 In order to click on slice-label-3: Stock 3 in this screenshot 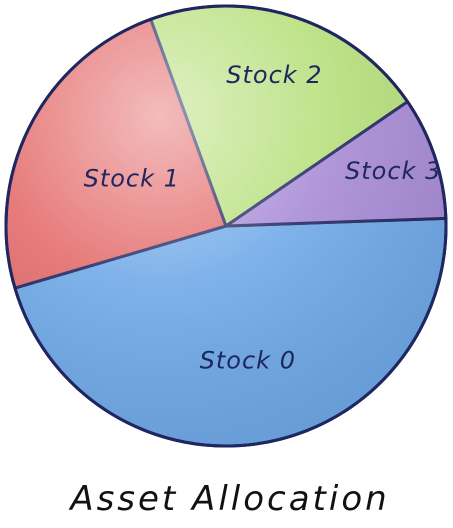, I will do `click(393, 171)`.